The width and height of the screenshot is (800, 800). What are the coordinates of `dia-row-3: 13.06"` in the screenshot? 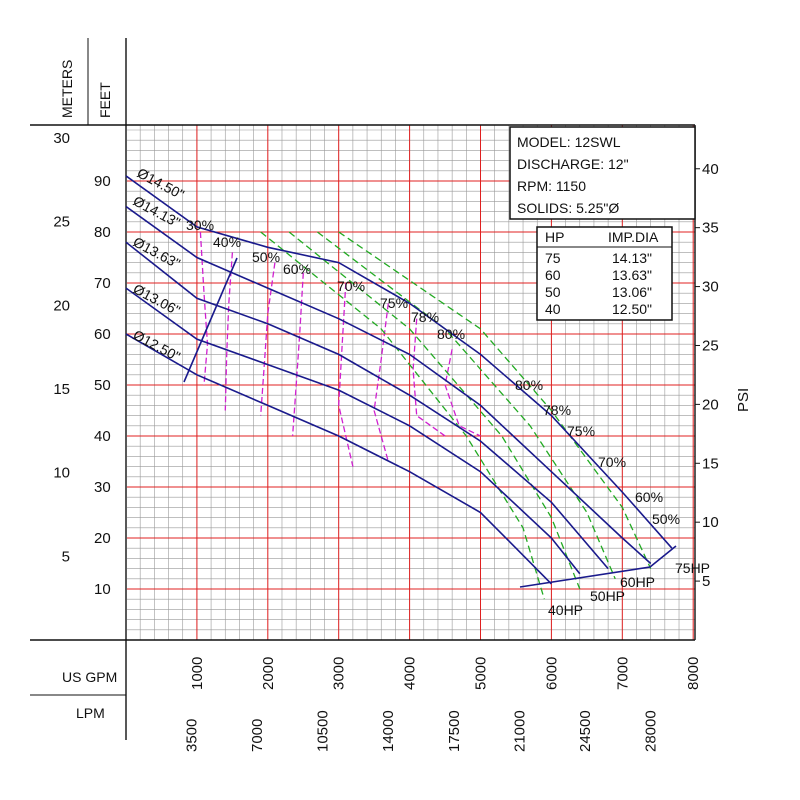 It's located at (632, 292).